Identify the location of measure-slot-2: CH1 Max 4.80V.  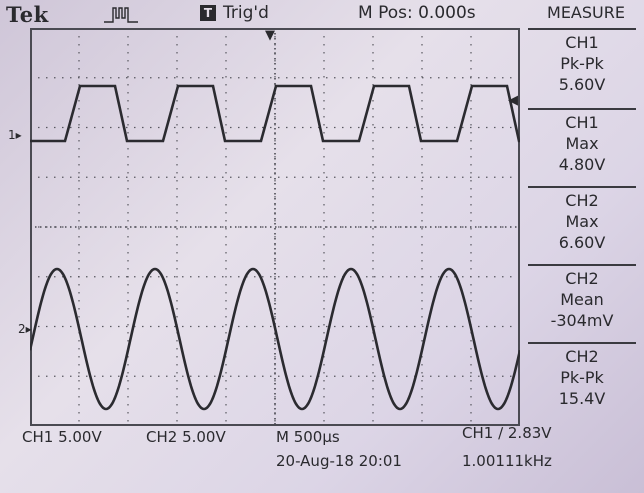
(582, 148).